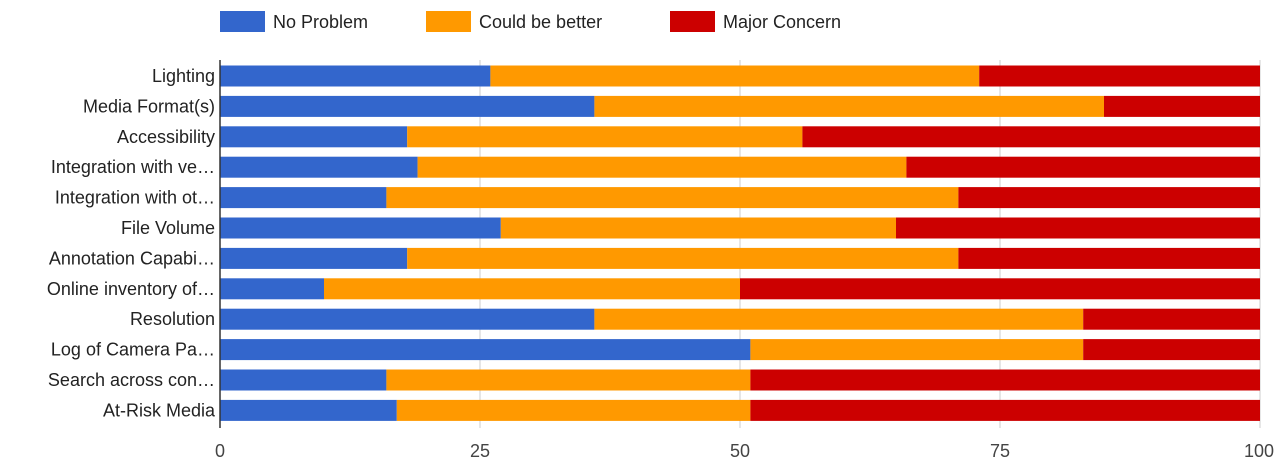 The height and width of the screenshot is (463, 1285). I want to click on bar-major-concern-log-of-camera-pa, so click(1171, 350).